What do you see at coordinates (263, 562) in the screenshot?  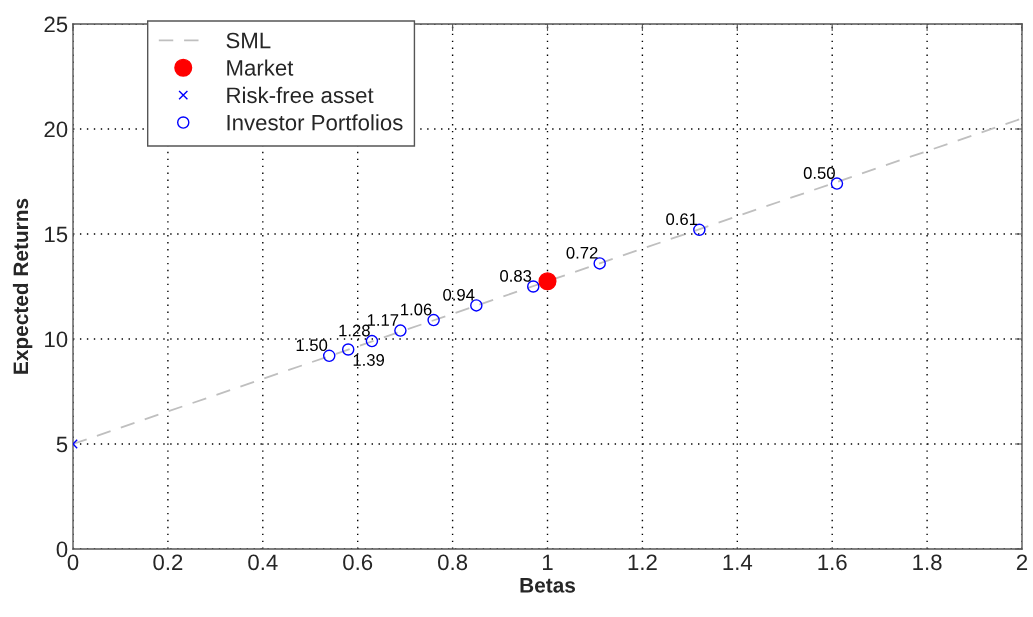 I see `x-tick-label: 0.4` at bounding box center [263, 562].